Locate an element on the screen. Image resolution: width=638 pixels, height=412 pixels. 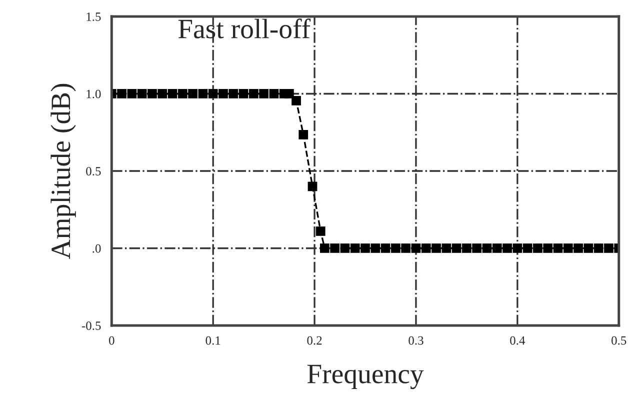
y-tick-label: 1.0 is located at coordinates (93, 94).